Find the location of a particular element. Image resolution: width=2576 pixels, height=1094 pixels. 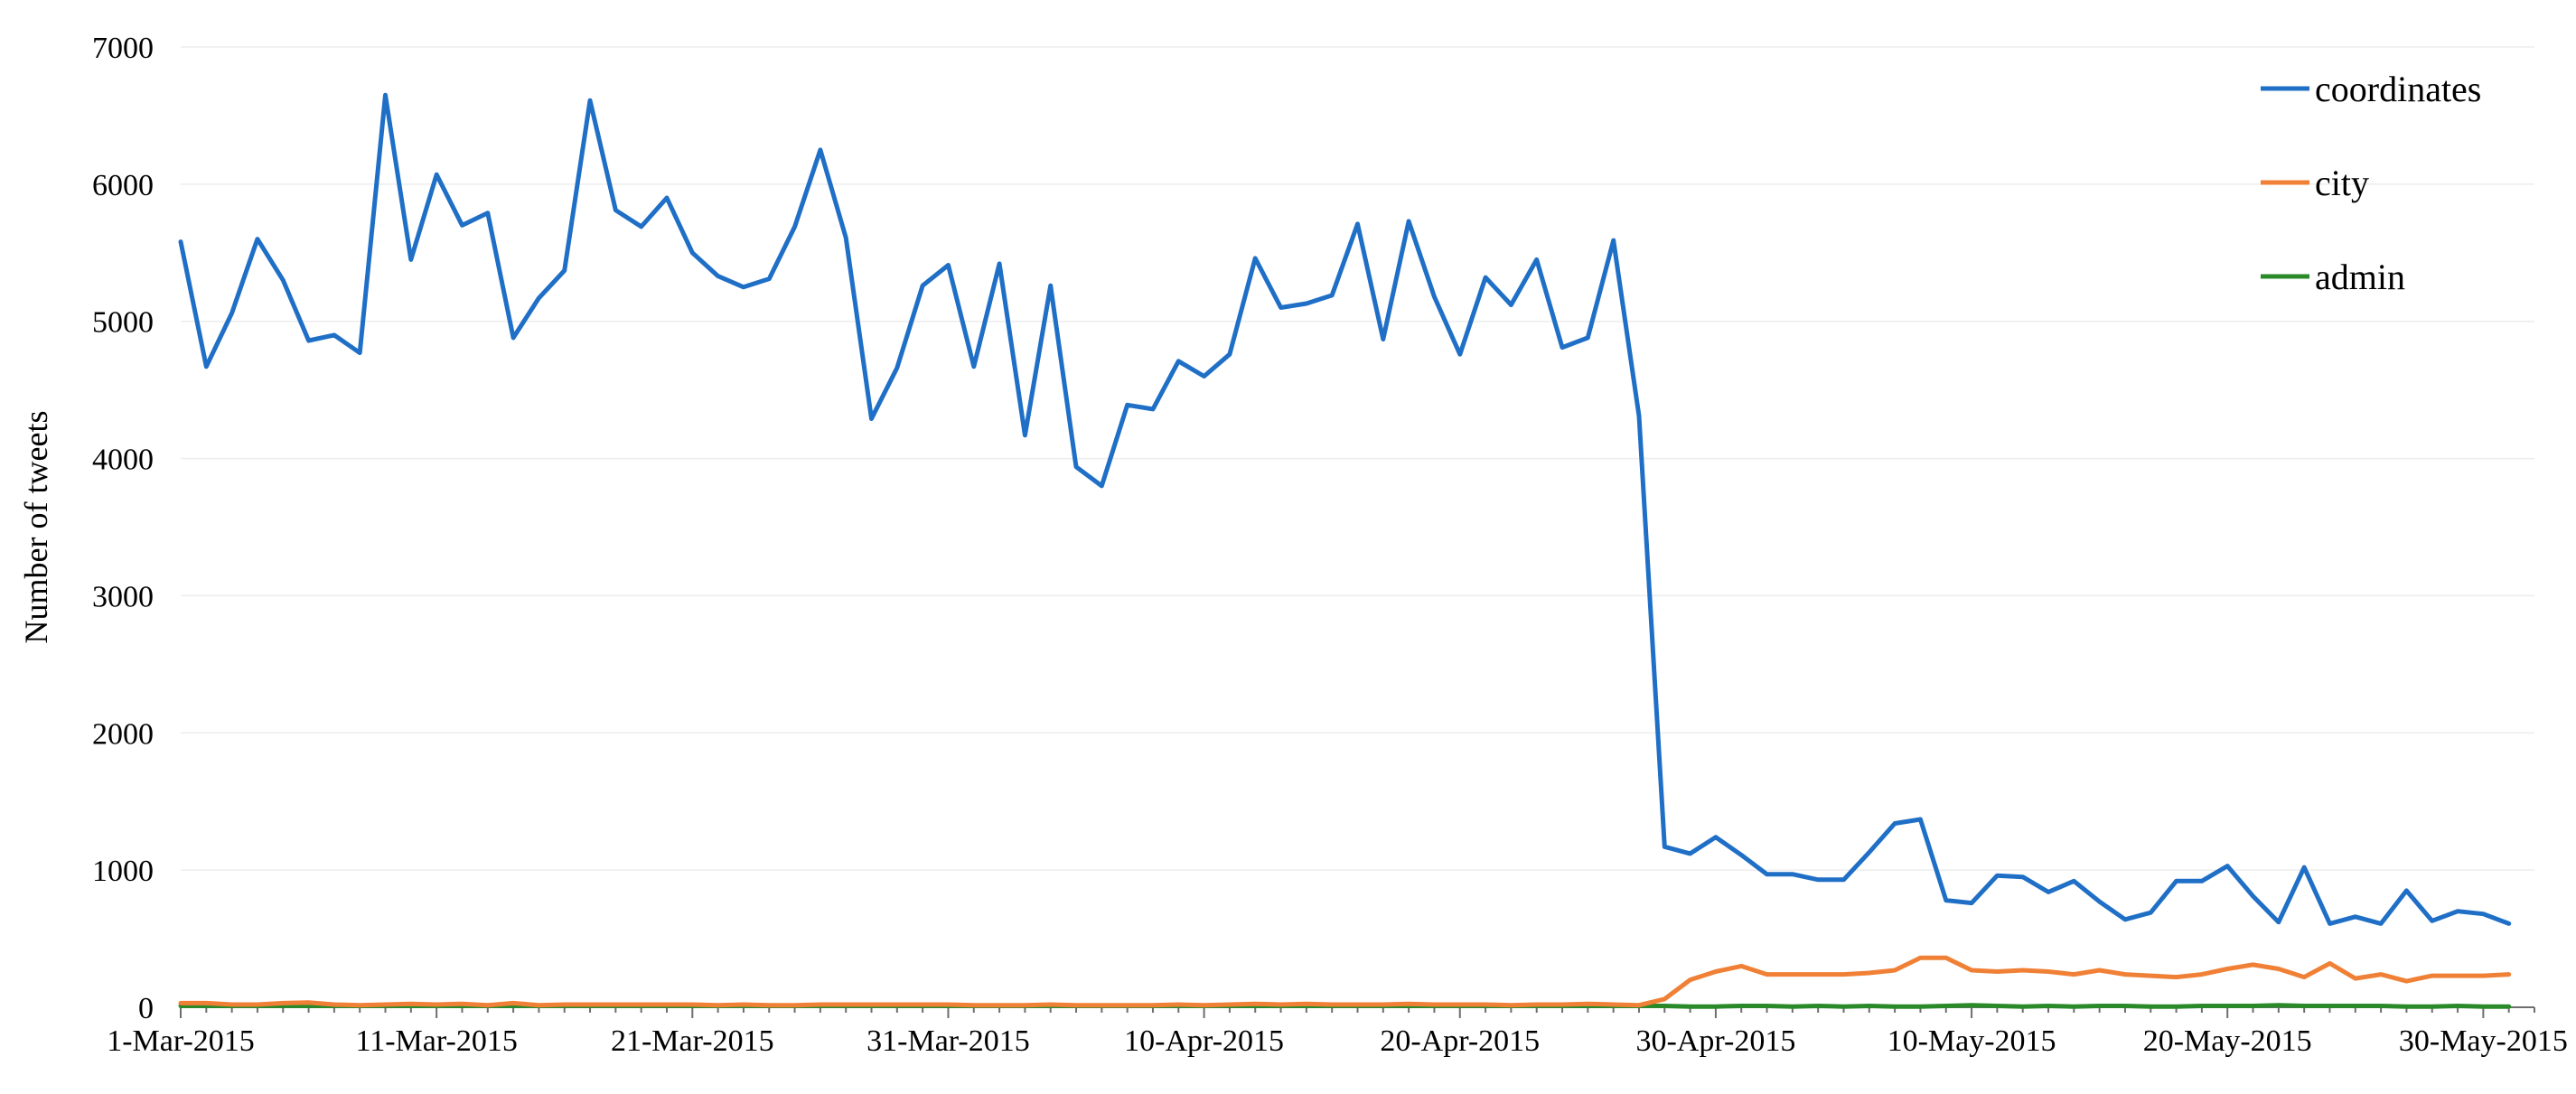

x-tick-label: 20-May-2015 is located at coordinates (2227, 1041).